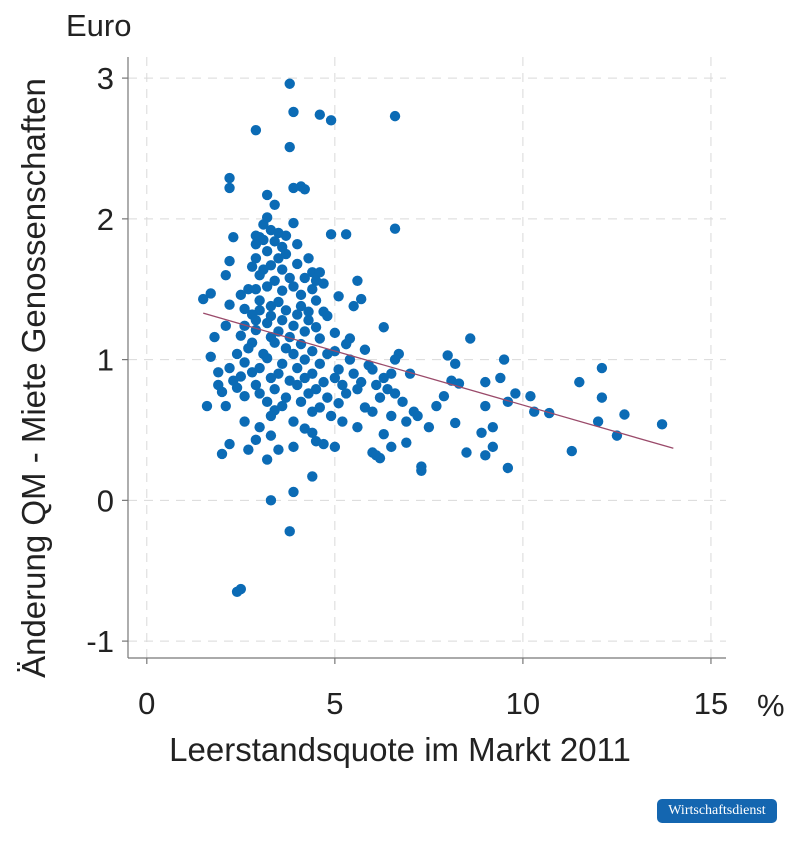  Describe the element at coordinates (400, 749) in the screenshot. I see `x-axis-title: Leerstandsquote im Markt 2011` at that location.